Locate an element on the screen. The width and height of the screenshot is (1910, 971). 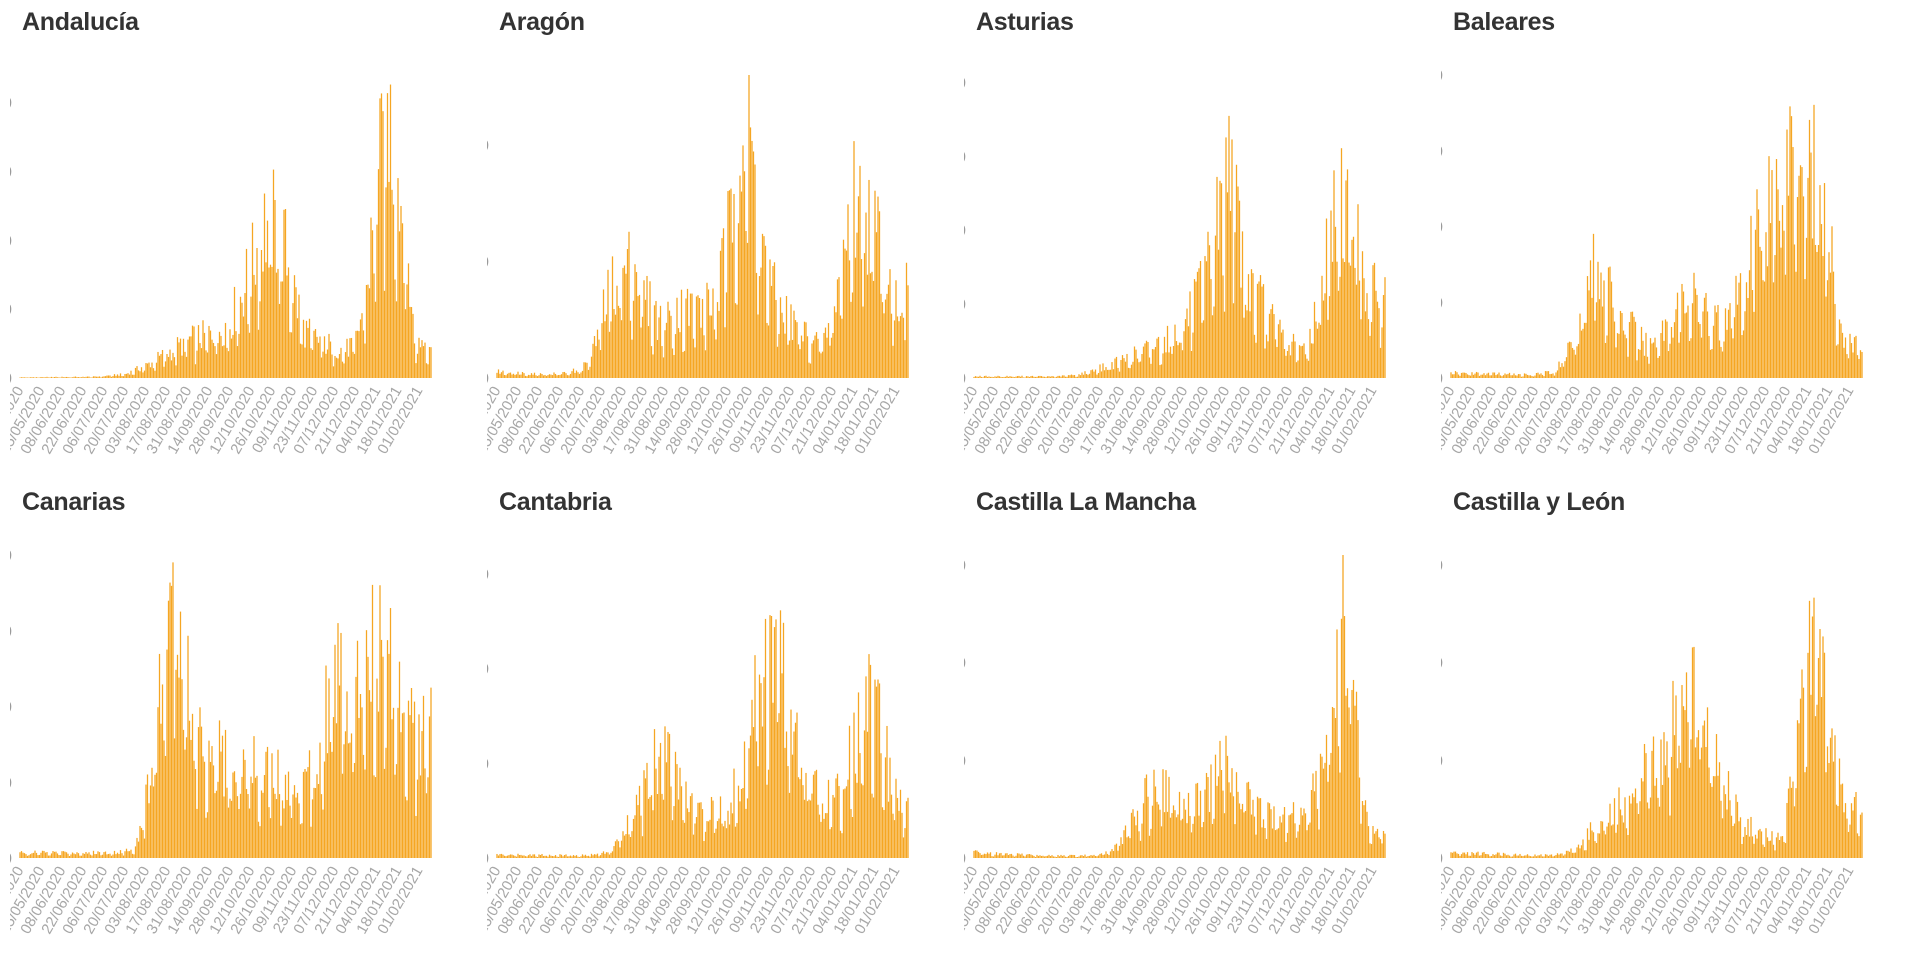
y-tick-label: 500 is located at coordinates (488, 261).